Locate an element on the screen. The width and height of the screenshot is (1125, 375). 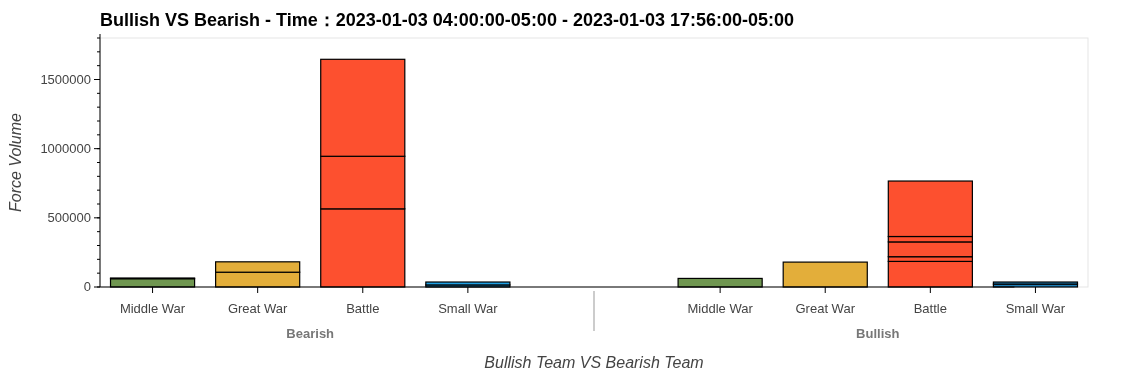
y-axis-title: Force Volume is located at coordinates (15, 162).